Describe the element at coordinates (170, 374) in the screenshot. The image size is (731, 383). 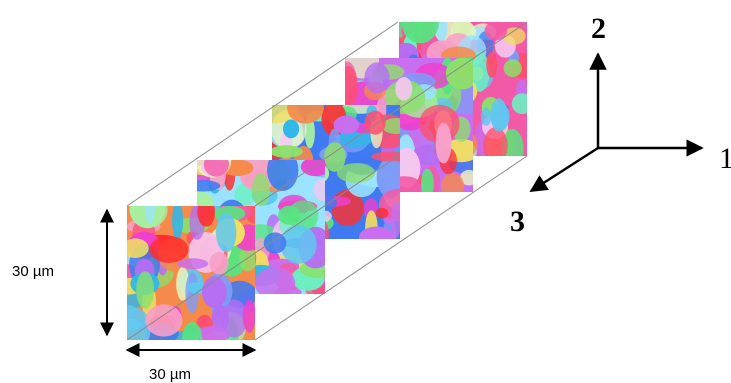
I see `width-label: 30 µm` at that location.